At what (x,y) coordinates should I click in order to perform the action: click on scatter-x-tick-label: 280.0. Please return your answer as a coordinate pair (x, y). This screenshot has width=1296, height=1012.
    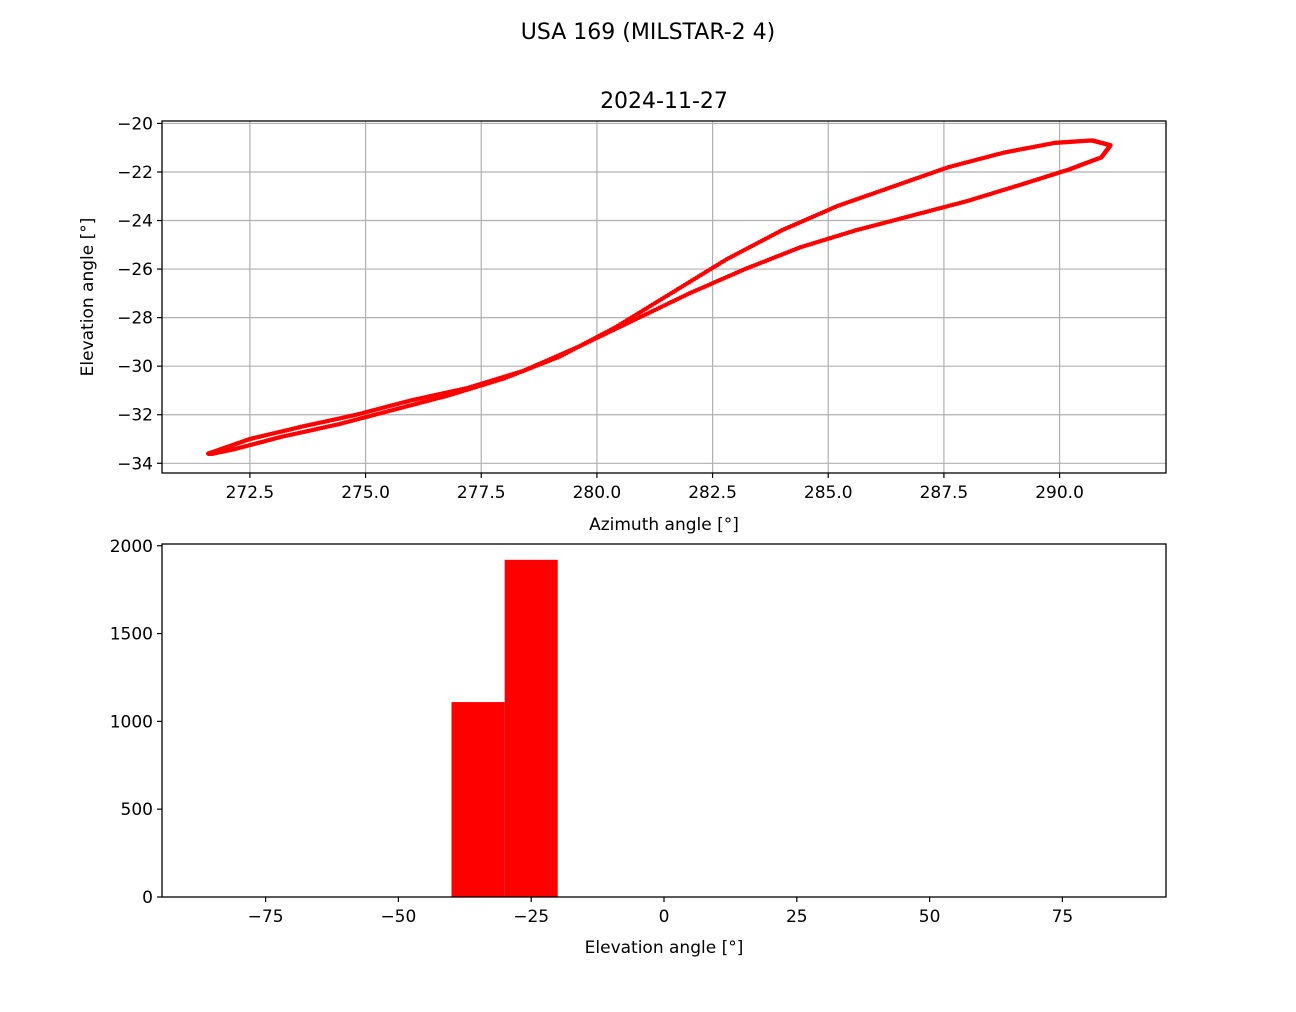
    Looking at the image, I should click on (597, 493).